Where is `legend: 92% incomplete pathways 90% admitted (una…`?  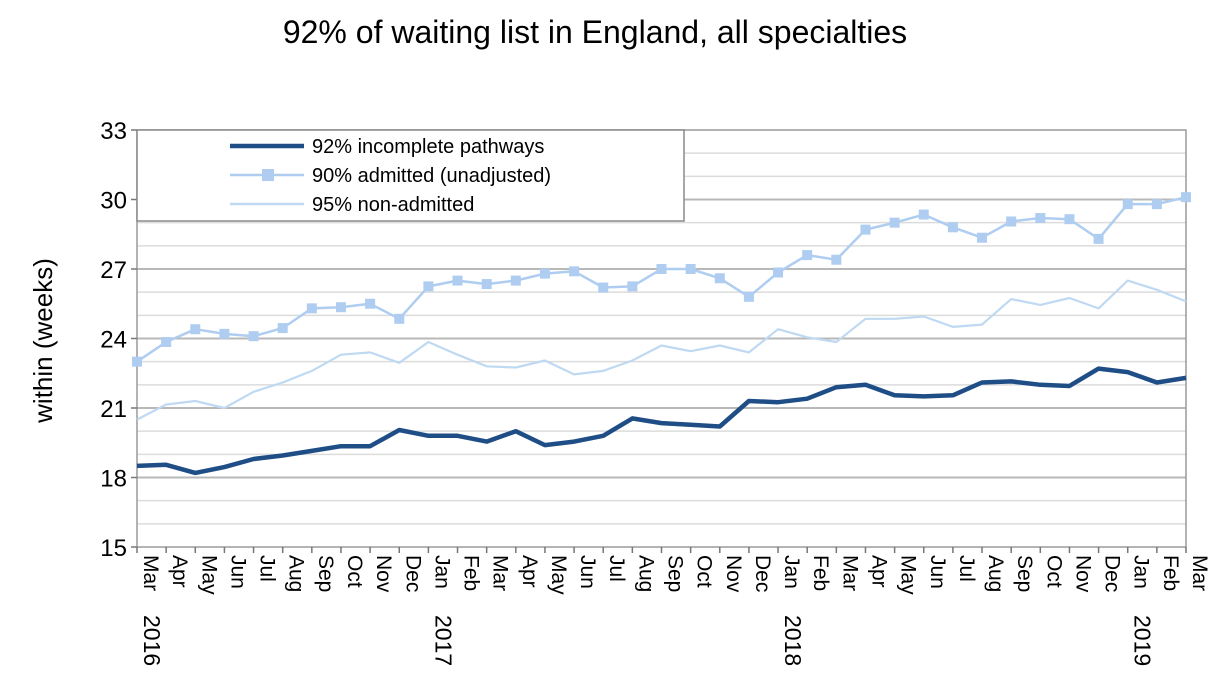
legend: 92% incomplete pathways 90% admitted (una… is located at coordinates (410, 175).